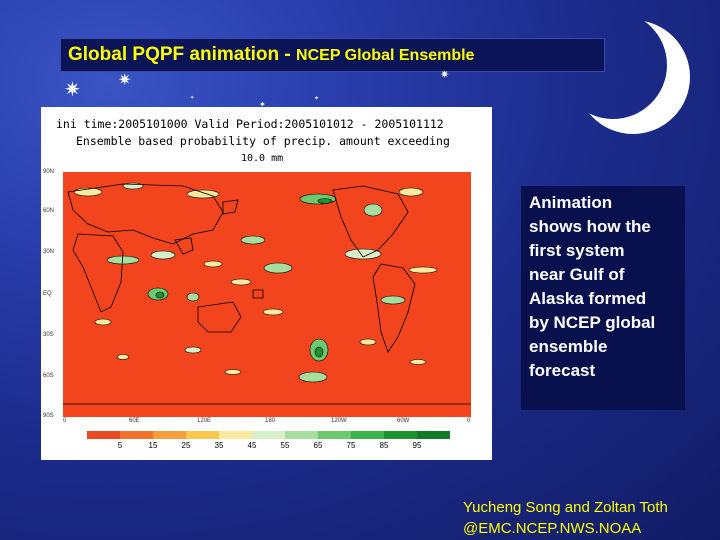  Describe the element at coordinates (48, 376) in the screenshot. I see `lat-label: 60S` at that location.